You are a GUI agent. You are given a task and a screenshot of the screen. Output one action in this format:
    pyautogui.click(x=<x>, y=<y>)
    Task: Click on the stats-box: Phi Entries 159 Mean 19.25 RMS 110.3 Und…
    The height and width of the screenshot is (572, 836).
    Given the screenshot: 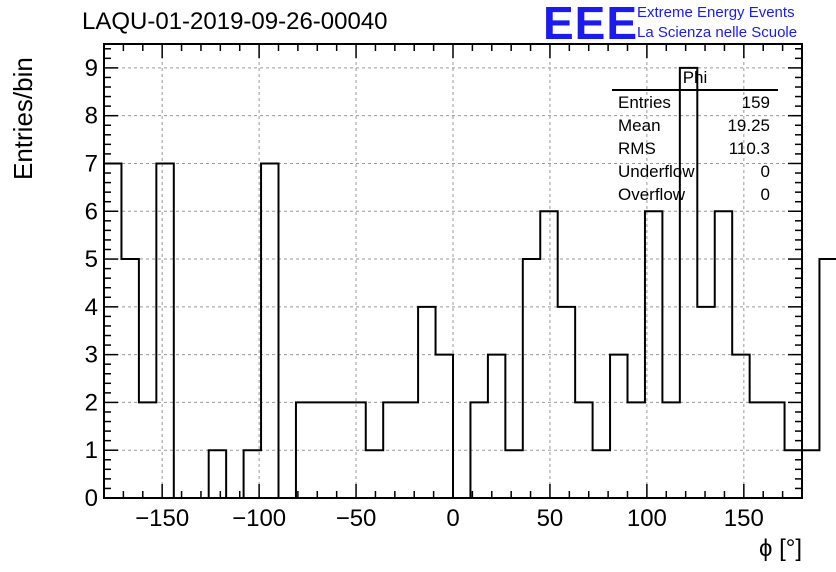 What is the action you would take?
    pyautogui.click(x=695, y=137)
    